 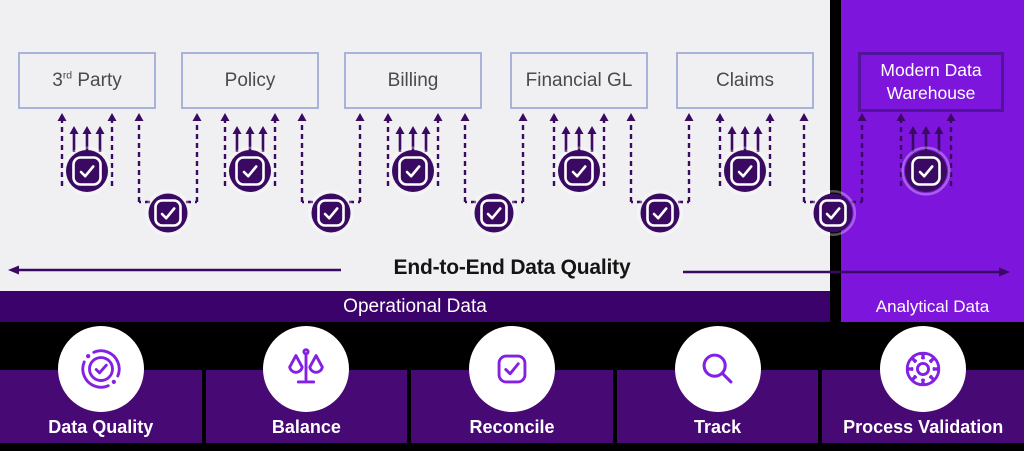 I want to click on panel-track: Track, so click(x=717, y=384).